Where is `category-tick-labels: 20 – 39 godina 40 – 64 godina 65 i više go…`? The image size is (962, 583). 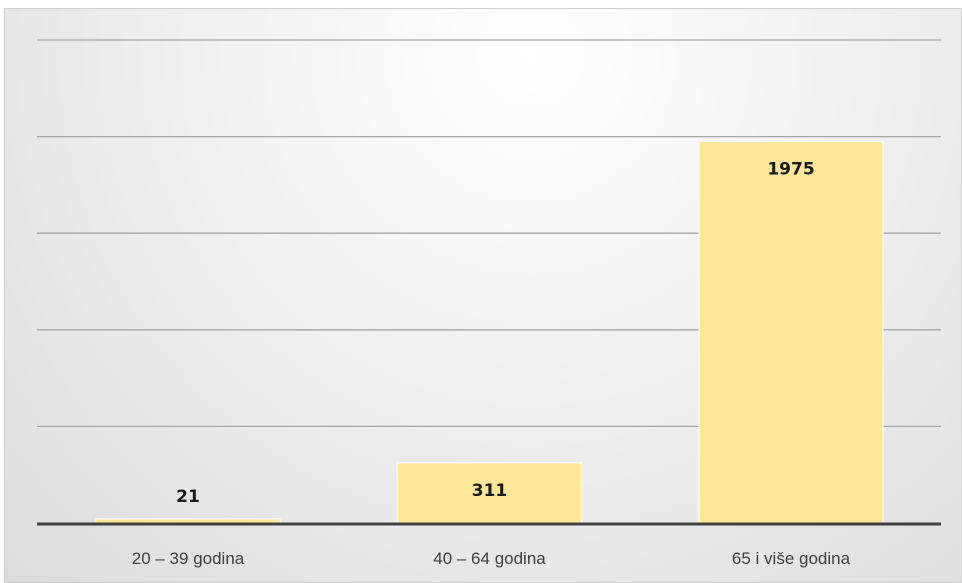
category-tick-labels: 20 – 39 godina 40 – 64 godina 65 i više go… is located at coordinates (491, 558).